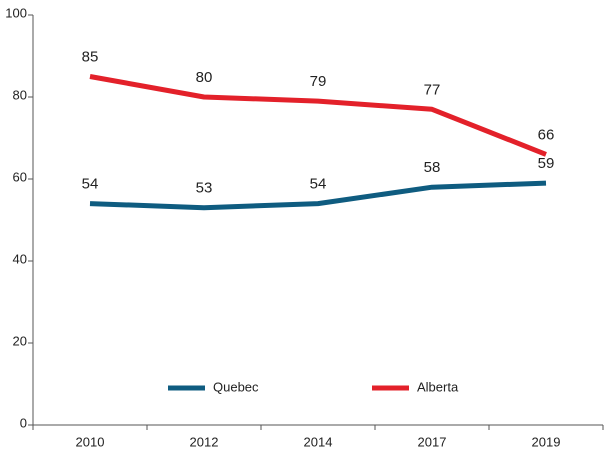  I want to click on data-label: 80, so click(204, 77).